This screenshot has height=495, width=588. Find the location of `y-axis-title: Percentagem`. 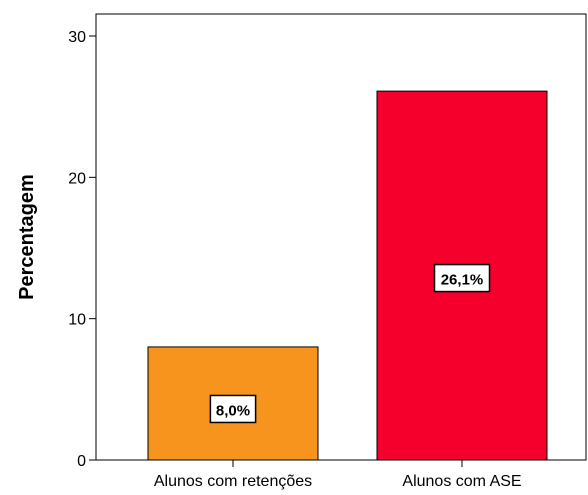

y-axis-title: Percentagem is located at coordinates (27, 237).